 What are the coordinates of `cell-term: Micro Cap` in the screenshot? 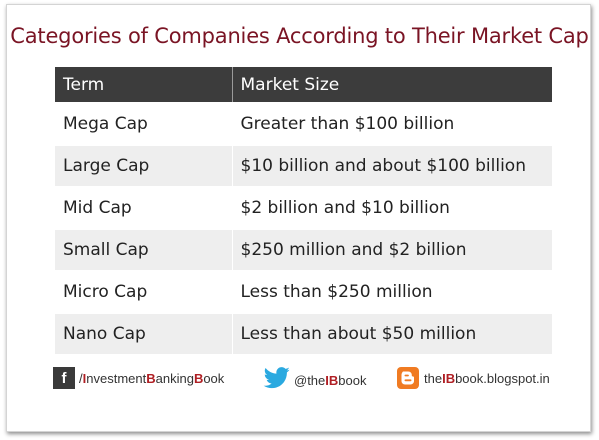 It's located at (143, 292).